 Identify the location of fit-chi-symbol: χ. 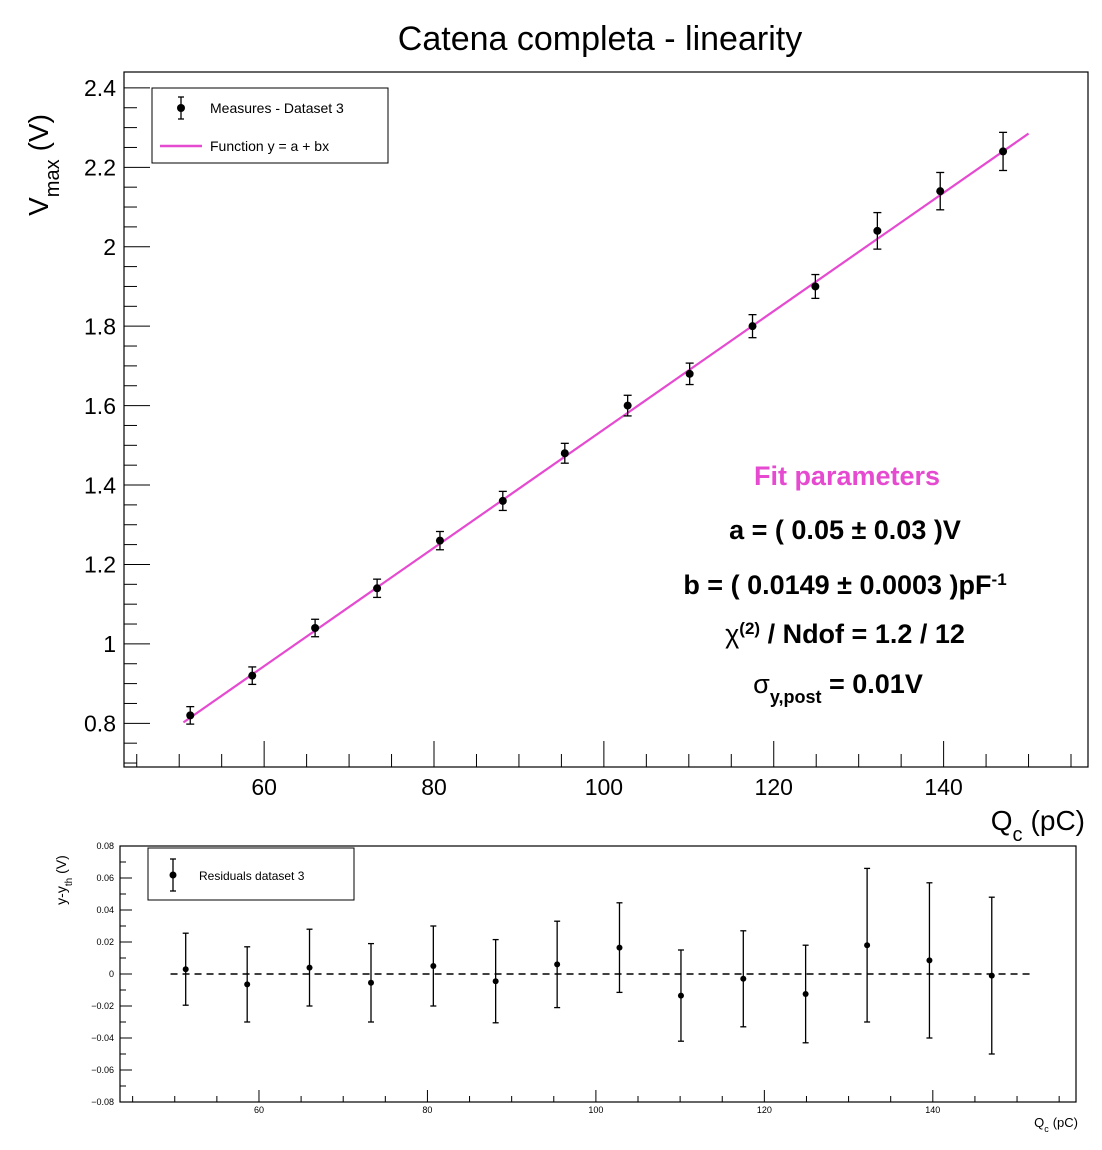
(732, 634).